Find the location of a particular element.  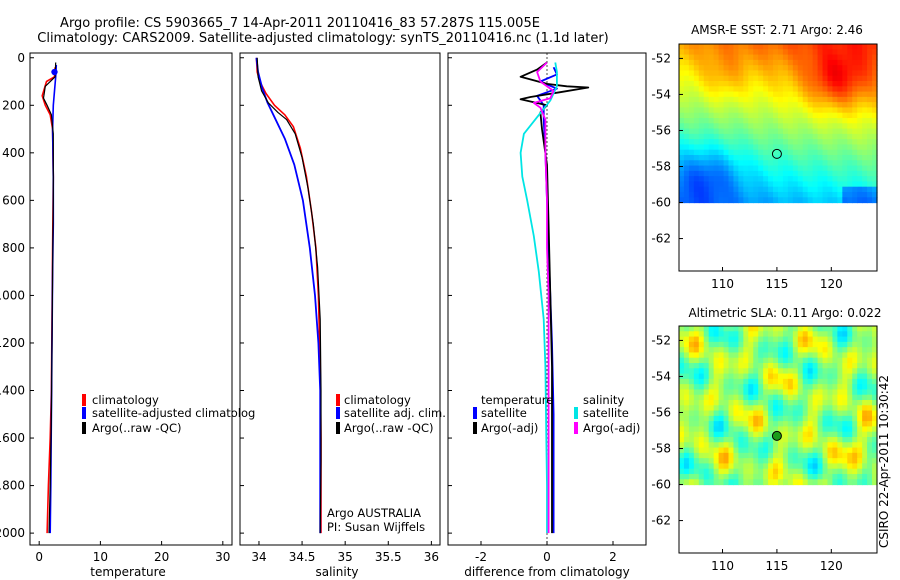

sst-heatmap-cells is located at coordinates (778, 124).